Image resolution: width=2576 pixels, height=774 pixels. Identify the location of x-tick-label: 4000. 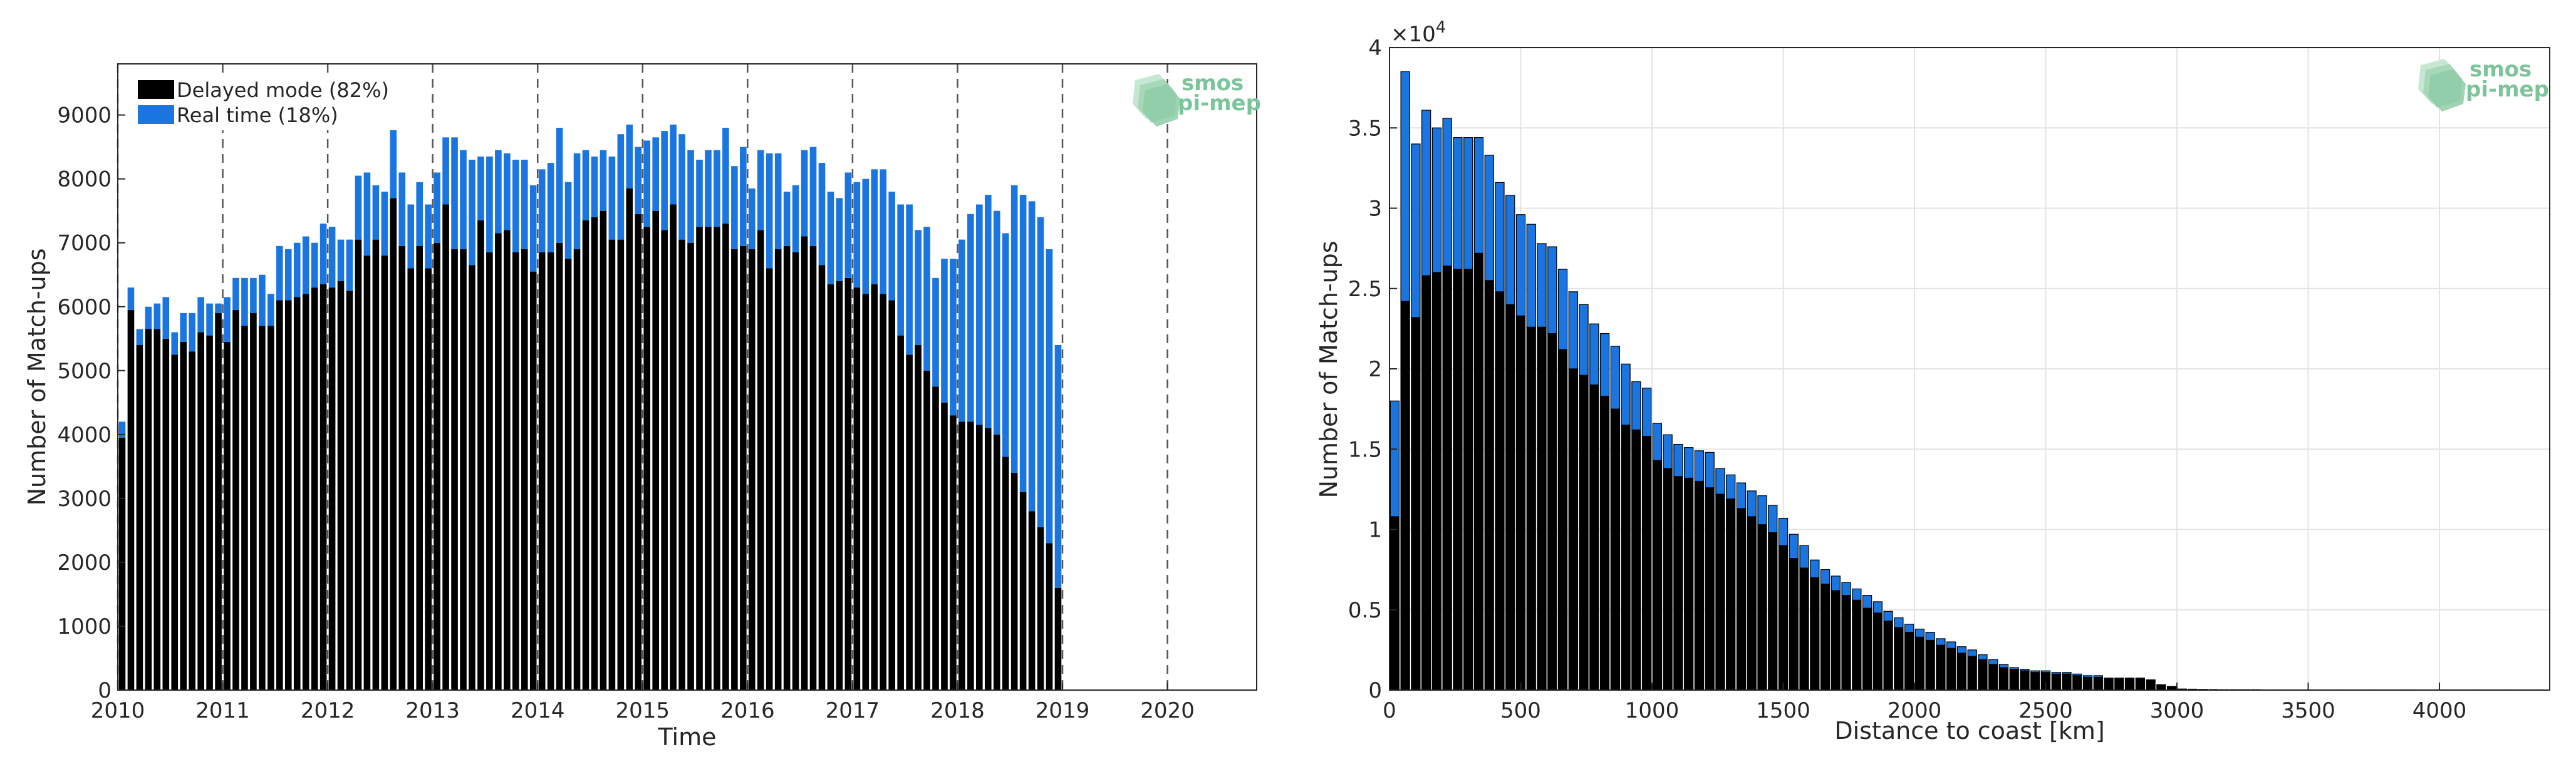
(2439, 710).